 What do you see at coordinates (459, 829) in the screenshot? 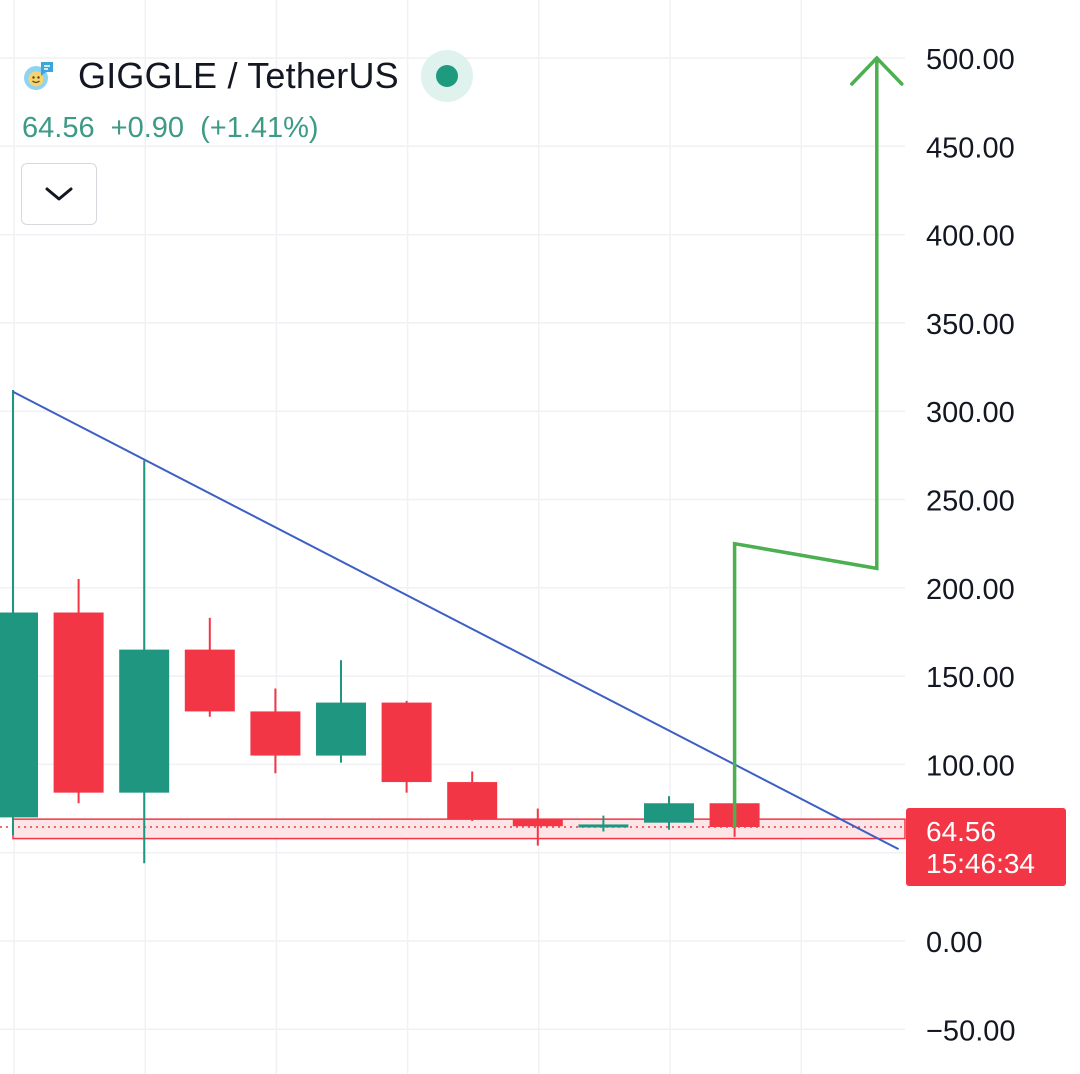
I see `support-zone-box` at bounding box center [459, 829].